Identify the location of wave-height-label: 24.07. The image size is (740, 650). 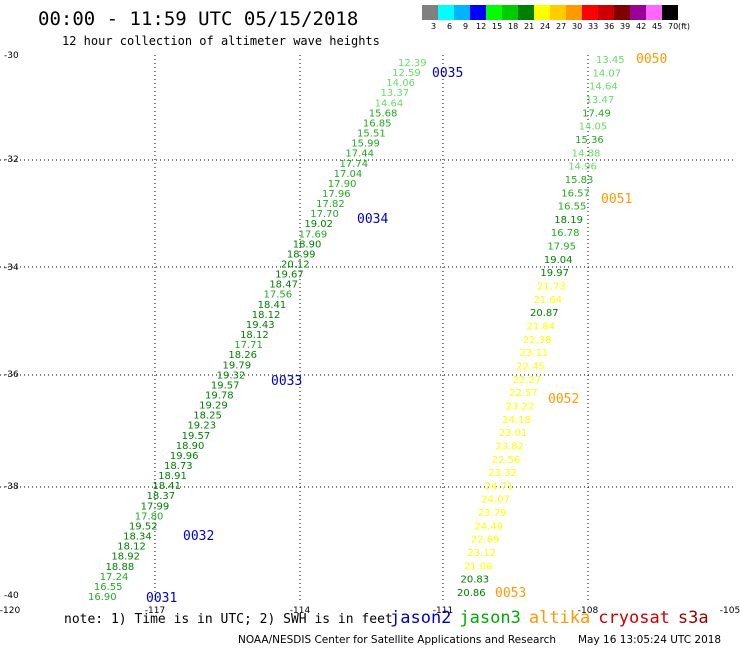
(495, 500).